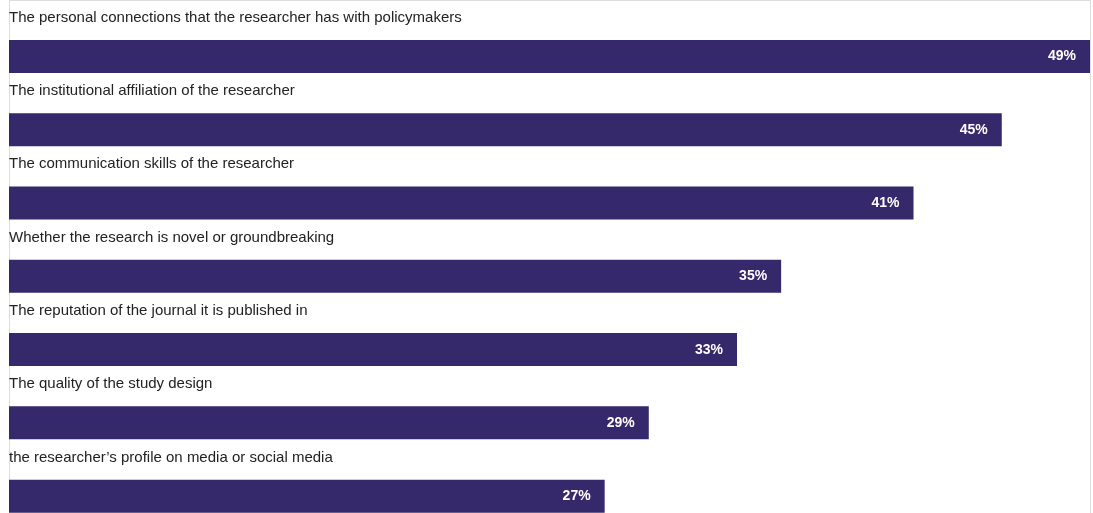 The width and height of the screenshot is (1093, 513). What do you see at coordinates (172, 236) in the screenshot?
I see `y-tick-label: Whether the research is novel or groundbreaking` at bounding box center [172, 236].